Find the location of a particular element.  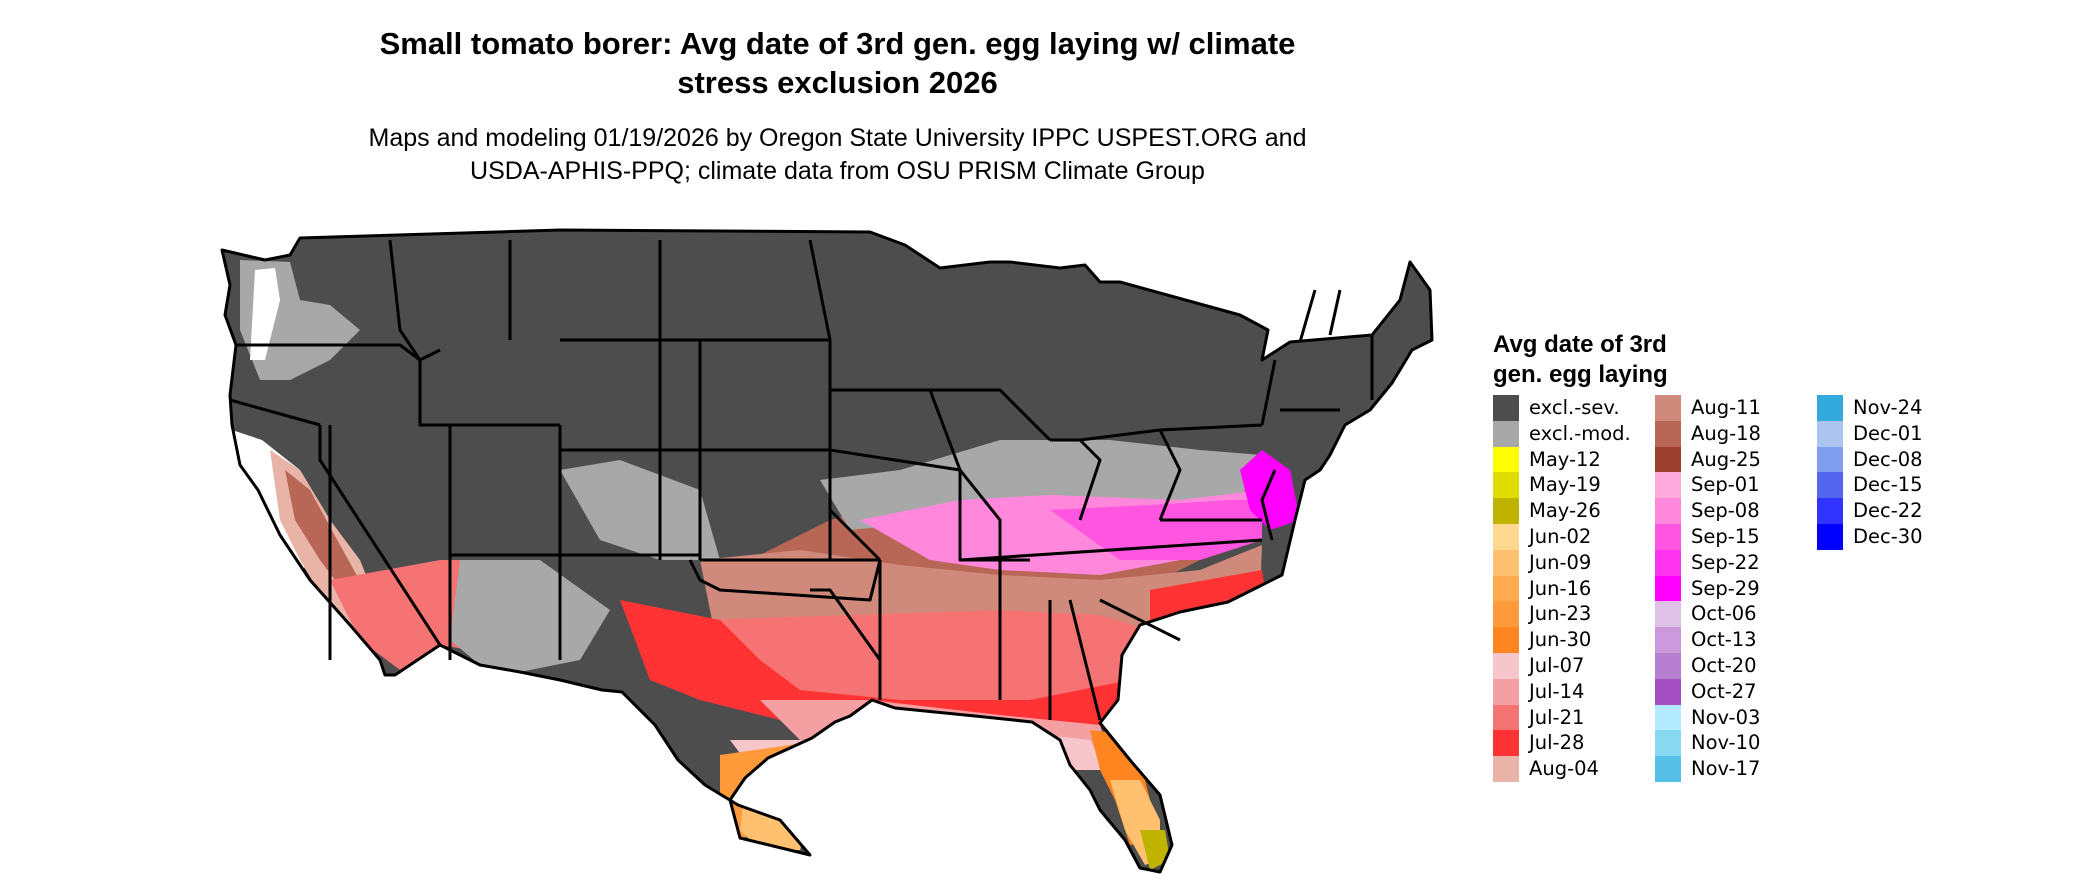

legend-title-line-2: gen. egg laying is located at coordinates (1580, 374).